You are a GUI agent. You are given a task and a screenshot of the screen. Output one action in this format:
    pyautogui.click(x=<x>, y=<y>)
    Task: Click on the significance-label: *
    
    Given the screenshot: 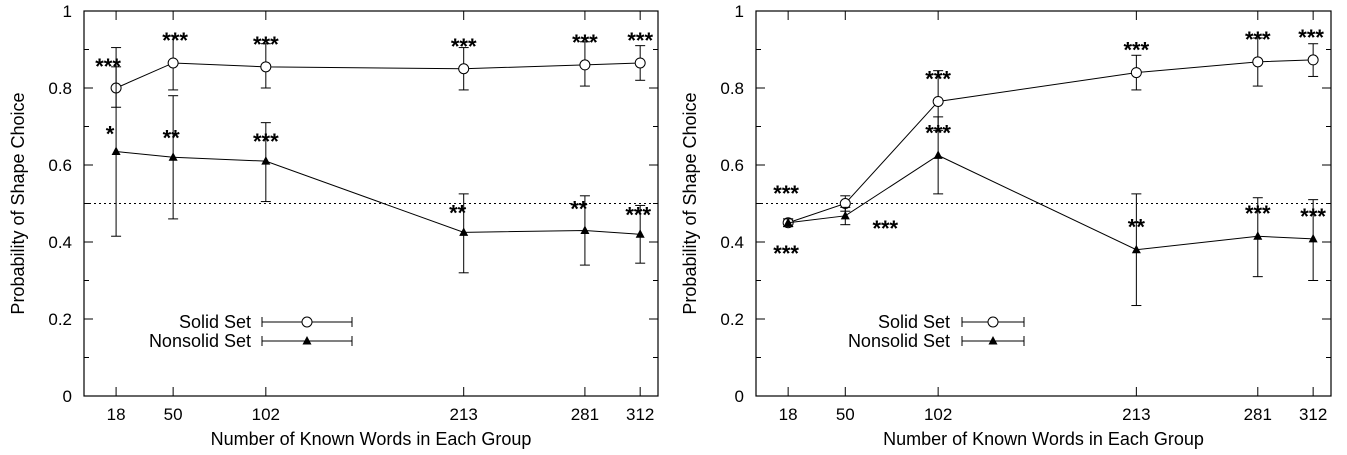 What is the action you would take?
    pyautogui.click(x=110, y=134)
    